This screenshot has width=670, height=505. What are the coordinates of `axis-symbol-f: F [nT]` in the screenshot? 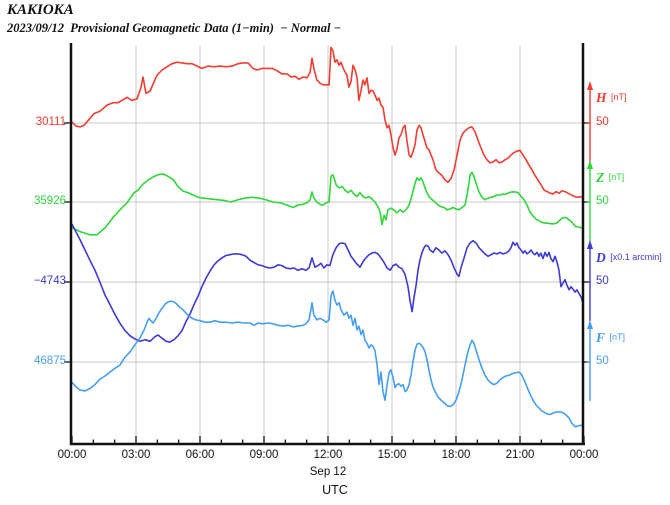 It's located at (610, 337).